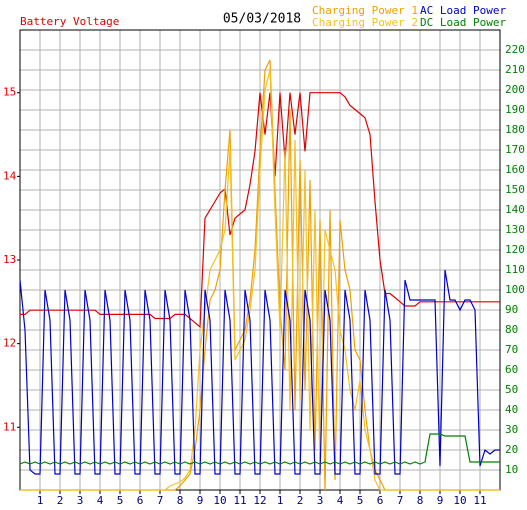 Image resolution: width=527 pixels, height=510 pixels. What do you see at coordinates (515, 49) in the screenshot?
I see `y2-tick-label: 220` at bounding box center [515, 49].